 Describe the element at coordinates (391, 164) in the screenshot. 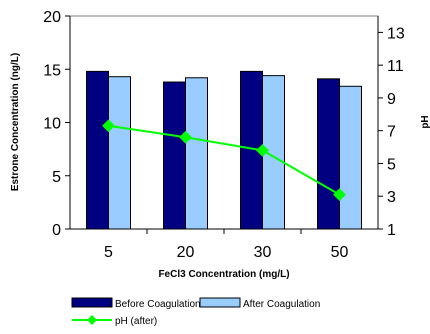

I see `y2-tick-label: 5` at that location.